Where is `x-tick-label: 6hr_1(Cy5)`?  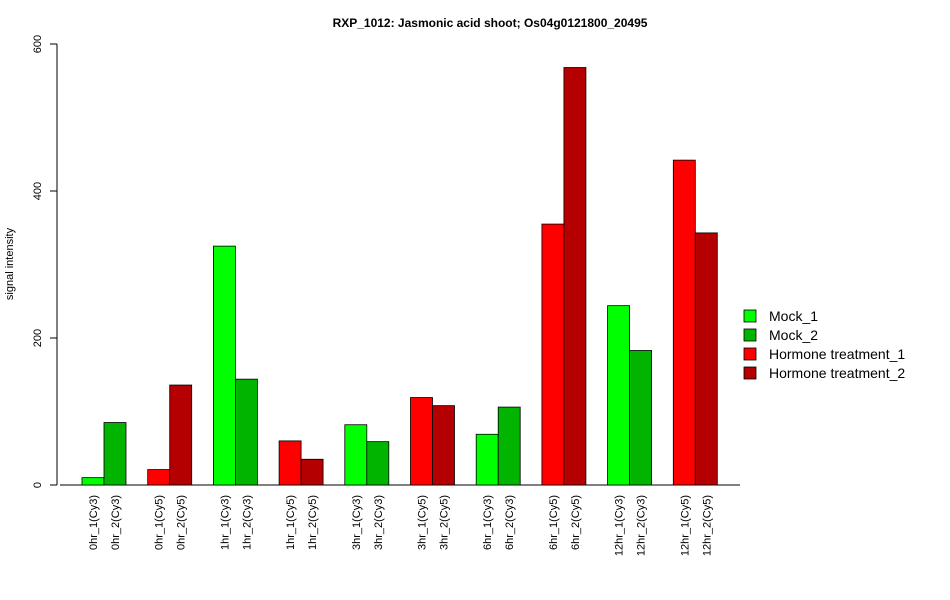 x-tick-label: 6hr_1(Cy5) is located at coordinates (554, 522).